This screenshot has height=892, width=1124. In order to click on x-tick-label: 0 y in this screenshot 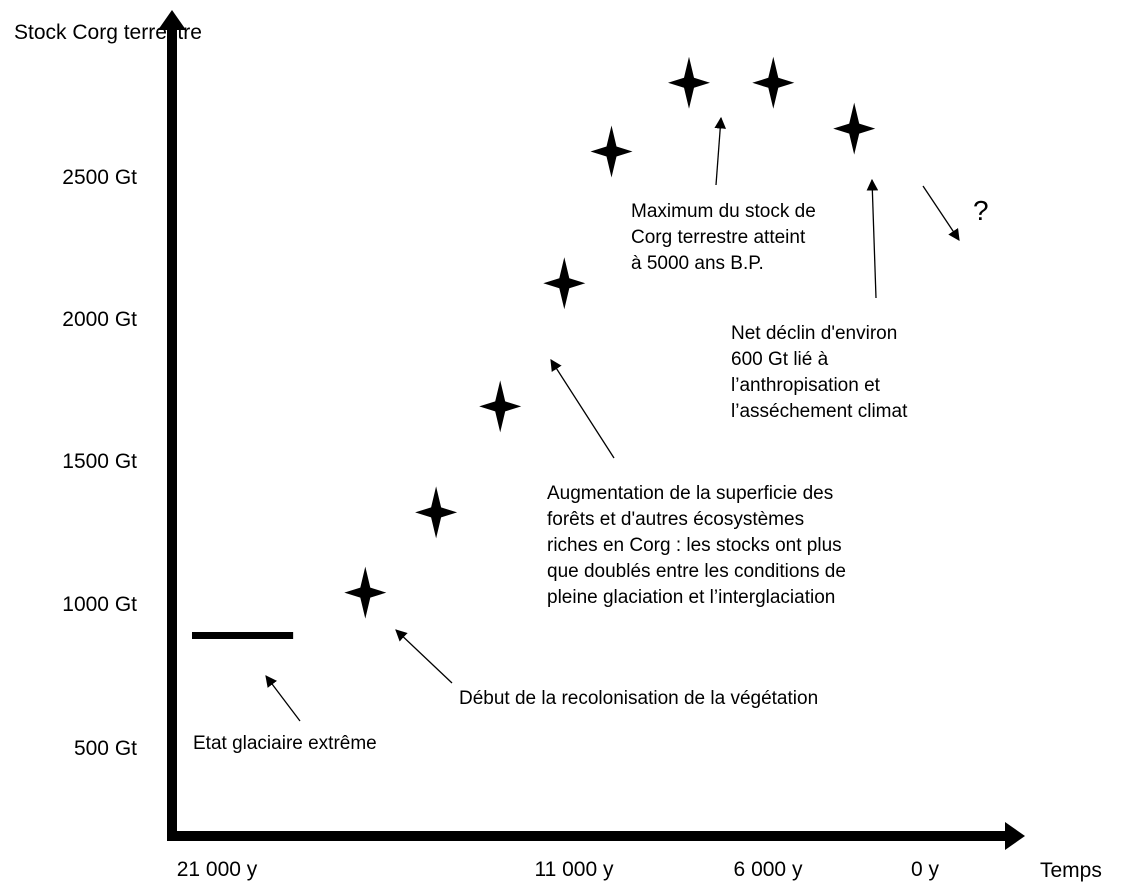, I will do `click(925, 869)`.